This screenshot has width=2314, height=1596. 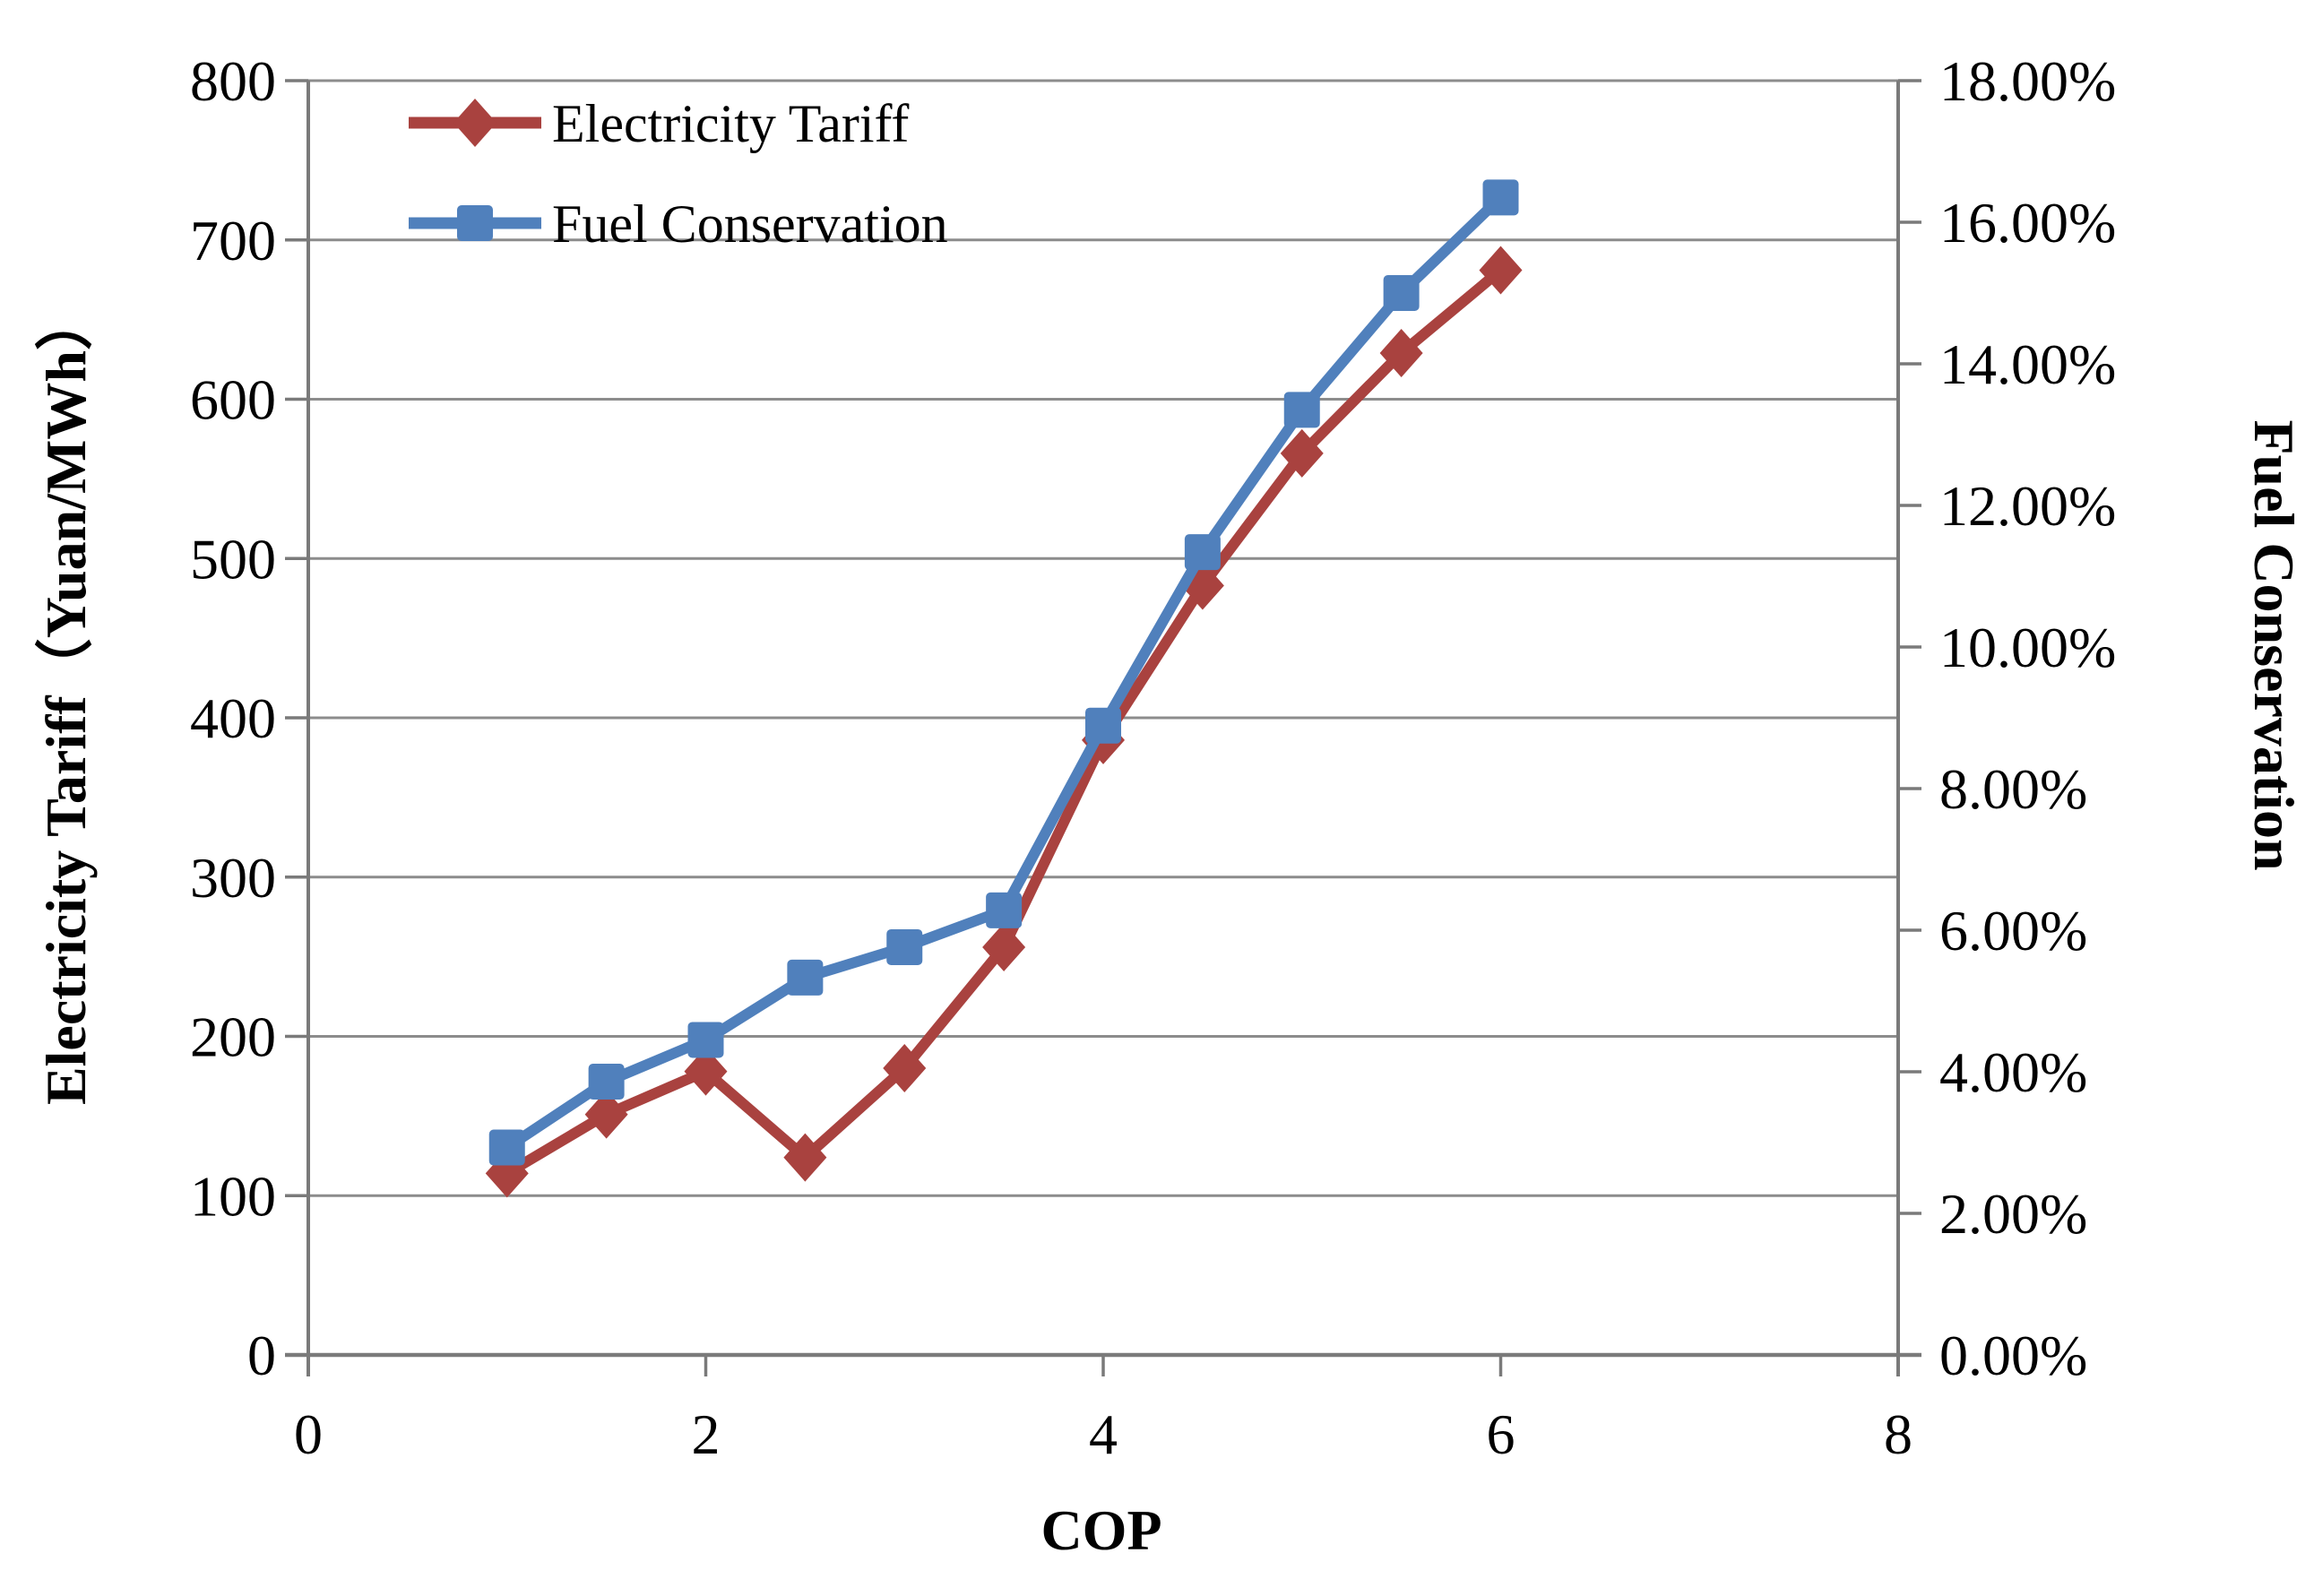 What do you see at coordinates (1898, 1434) in the screenshot?
I see `x-axis-tick-label: 8` at bounding box center [1898, 1434].